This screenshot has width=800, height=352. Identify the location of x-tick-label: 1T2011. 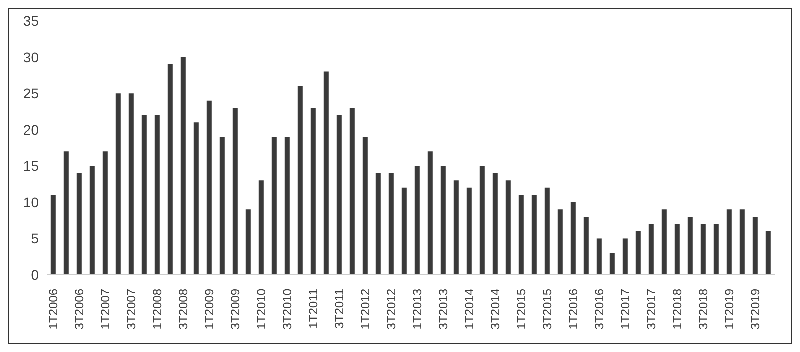
(313, 308).